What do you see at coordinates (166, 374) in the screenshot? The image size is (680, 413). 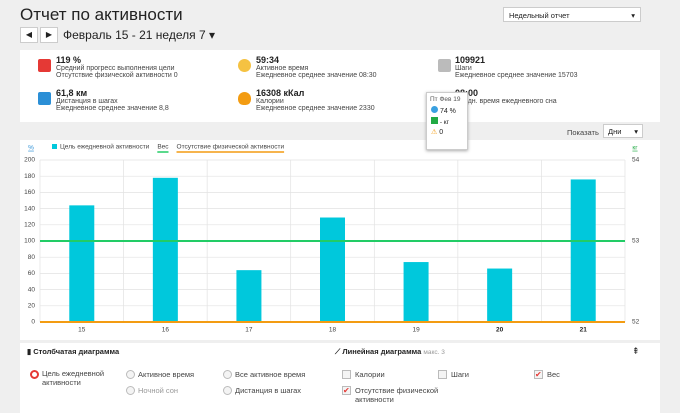 I see `bar-option: Активное время` at bounding box center [166, 374].